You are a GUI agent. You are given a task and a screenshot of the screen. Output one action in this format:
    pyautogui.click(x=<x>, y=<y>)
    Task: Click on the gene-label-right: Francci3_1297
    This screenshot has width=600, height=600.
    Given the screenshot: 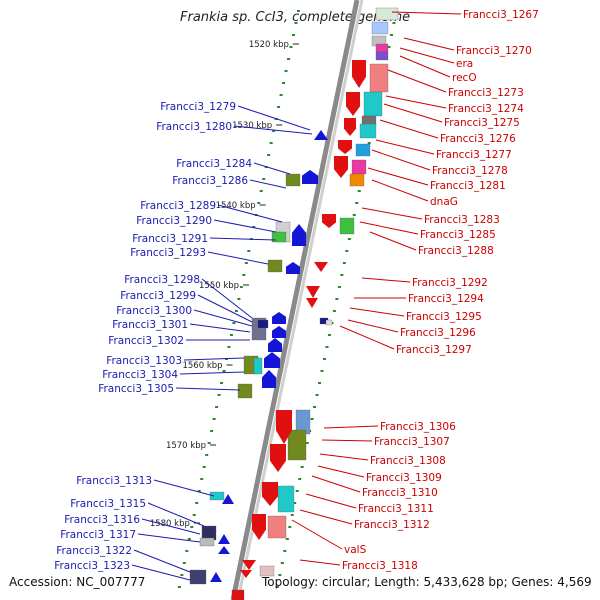 What is the action you would take?
    pyautogui.click(x=434, y=350)
    